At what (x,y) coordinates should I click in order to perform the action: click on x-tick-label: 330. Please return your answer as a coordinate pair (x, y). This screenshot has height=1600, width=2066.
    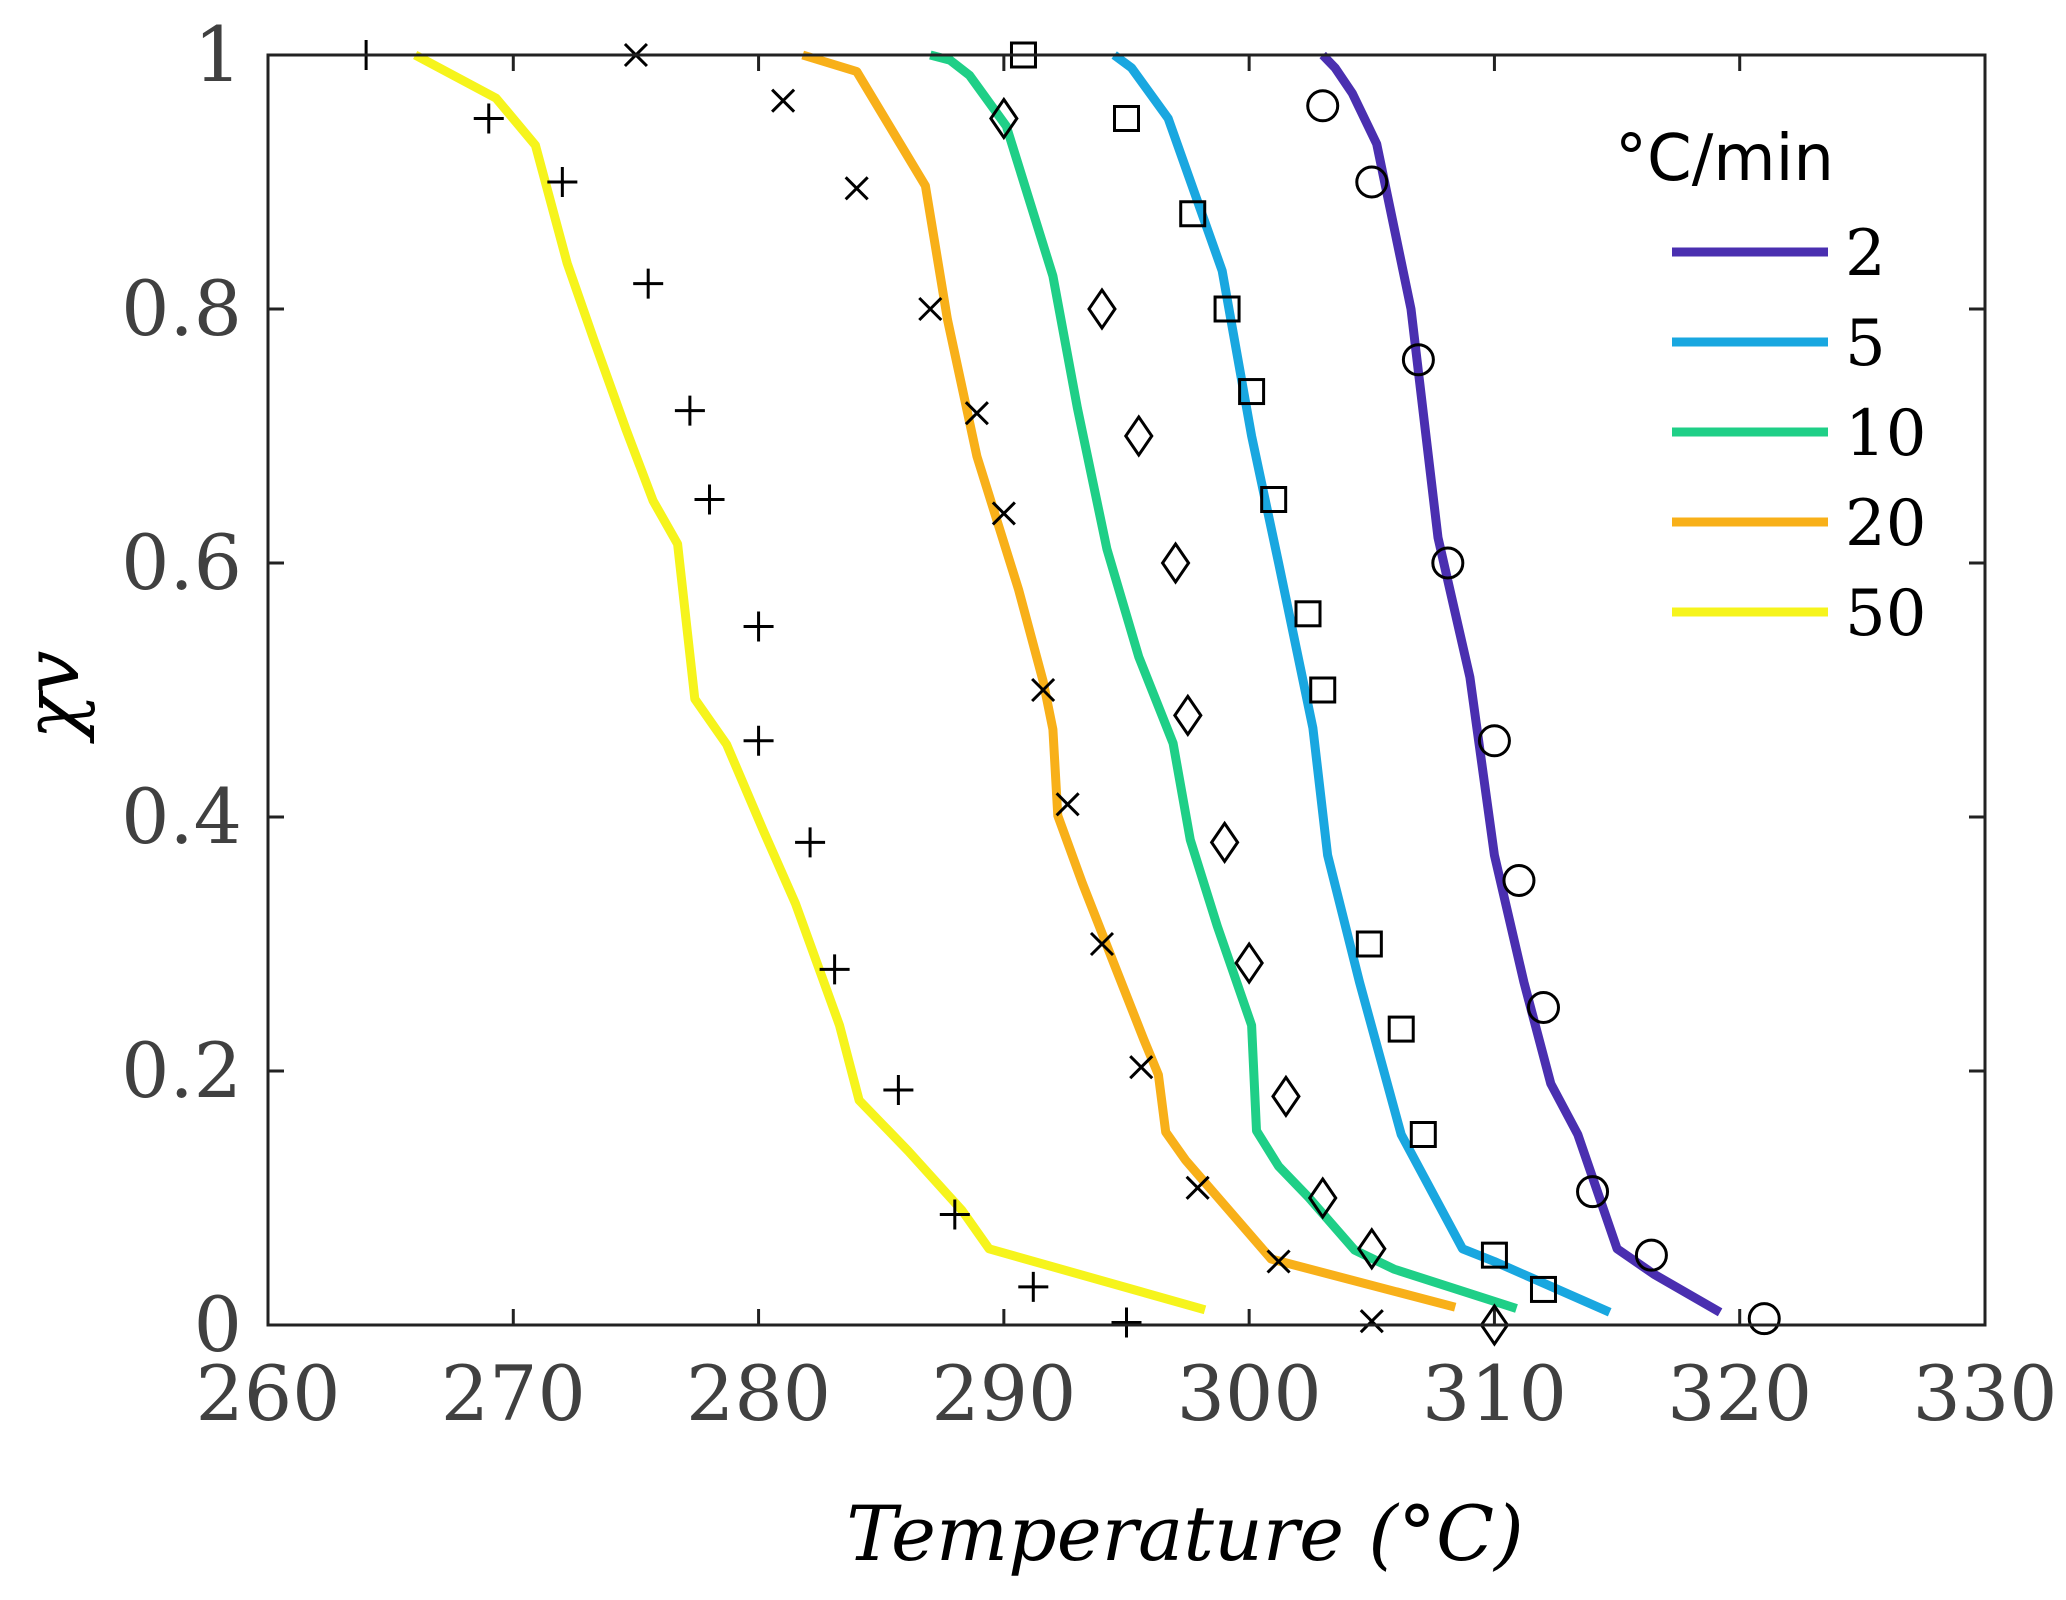
    Looking at the image, I should click on (1984, 1393).